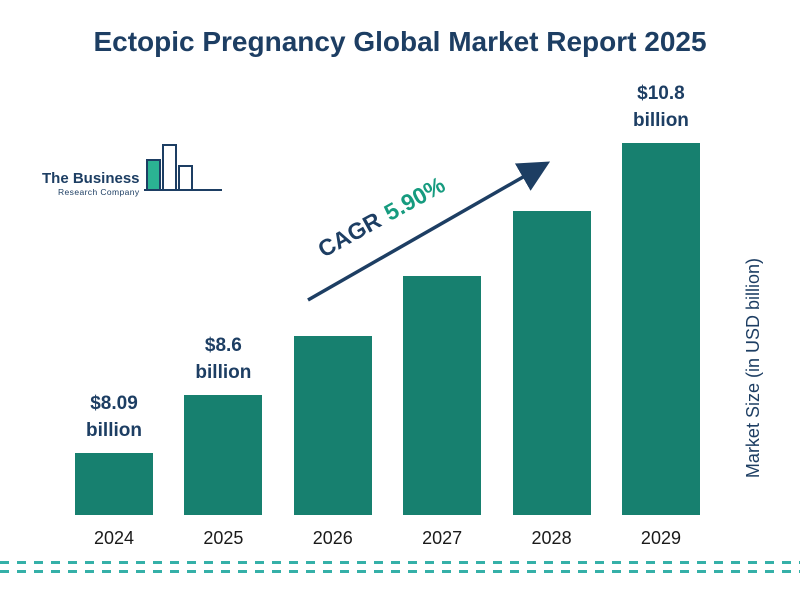  What do you see at coordinates (442, 538) in the screenshot?
I see `x-tick-2027: 2027` at bounding box center [442, 538].